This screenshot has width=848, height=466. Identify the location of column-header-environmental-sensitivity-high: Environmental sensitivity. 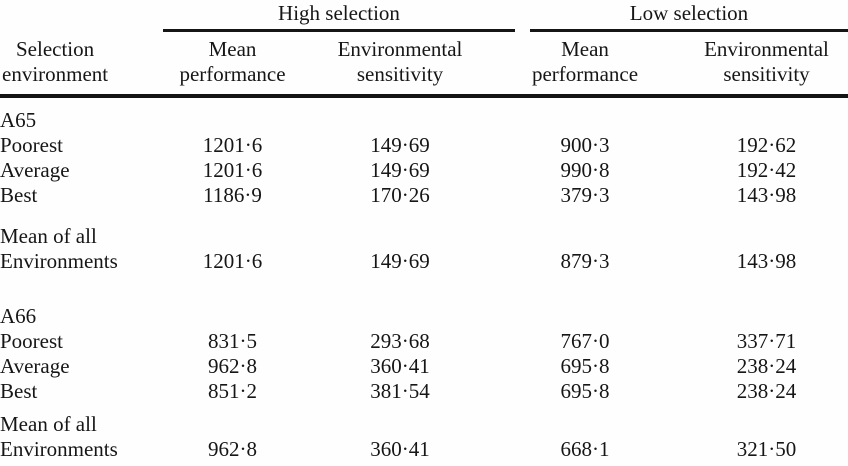
(400, 62).